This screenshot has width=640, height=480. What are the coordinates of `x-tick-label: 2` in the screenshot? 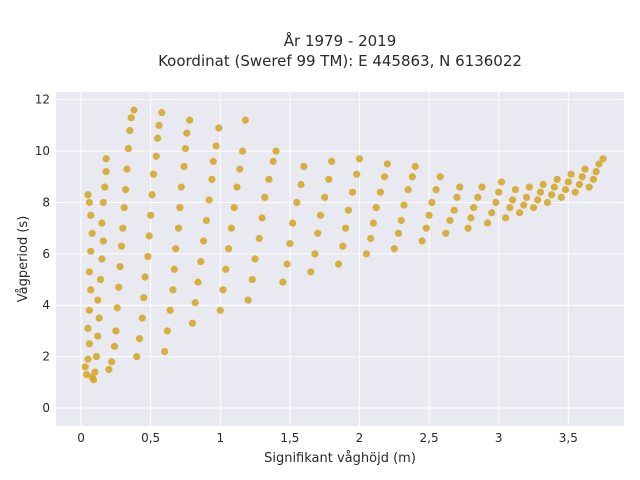 It's located at (360, 438).